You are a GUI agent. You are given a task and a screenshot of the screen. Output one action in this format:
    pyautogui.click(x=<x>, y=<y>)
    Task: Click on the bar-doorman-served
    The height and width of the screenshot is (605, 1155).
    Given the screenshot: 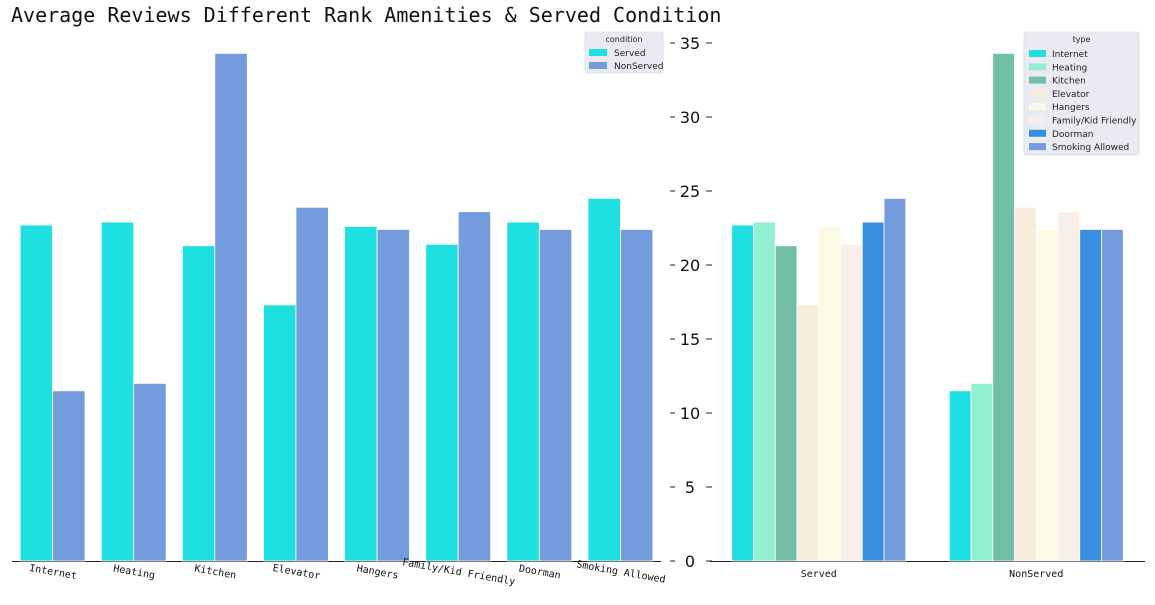 What is the action you would take?
    pyautogui.click(x=523, y=391)
    